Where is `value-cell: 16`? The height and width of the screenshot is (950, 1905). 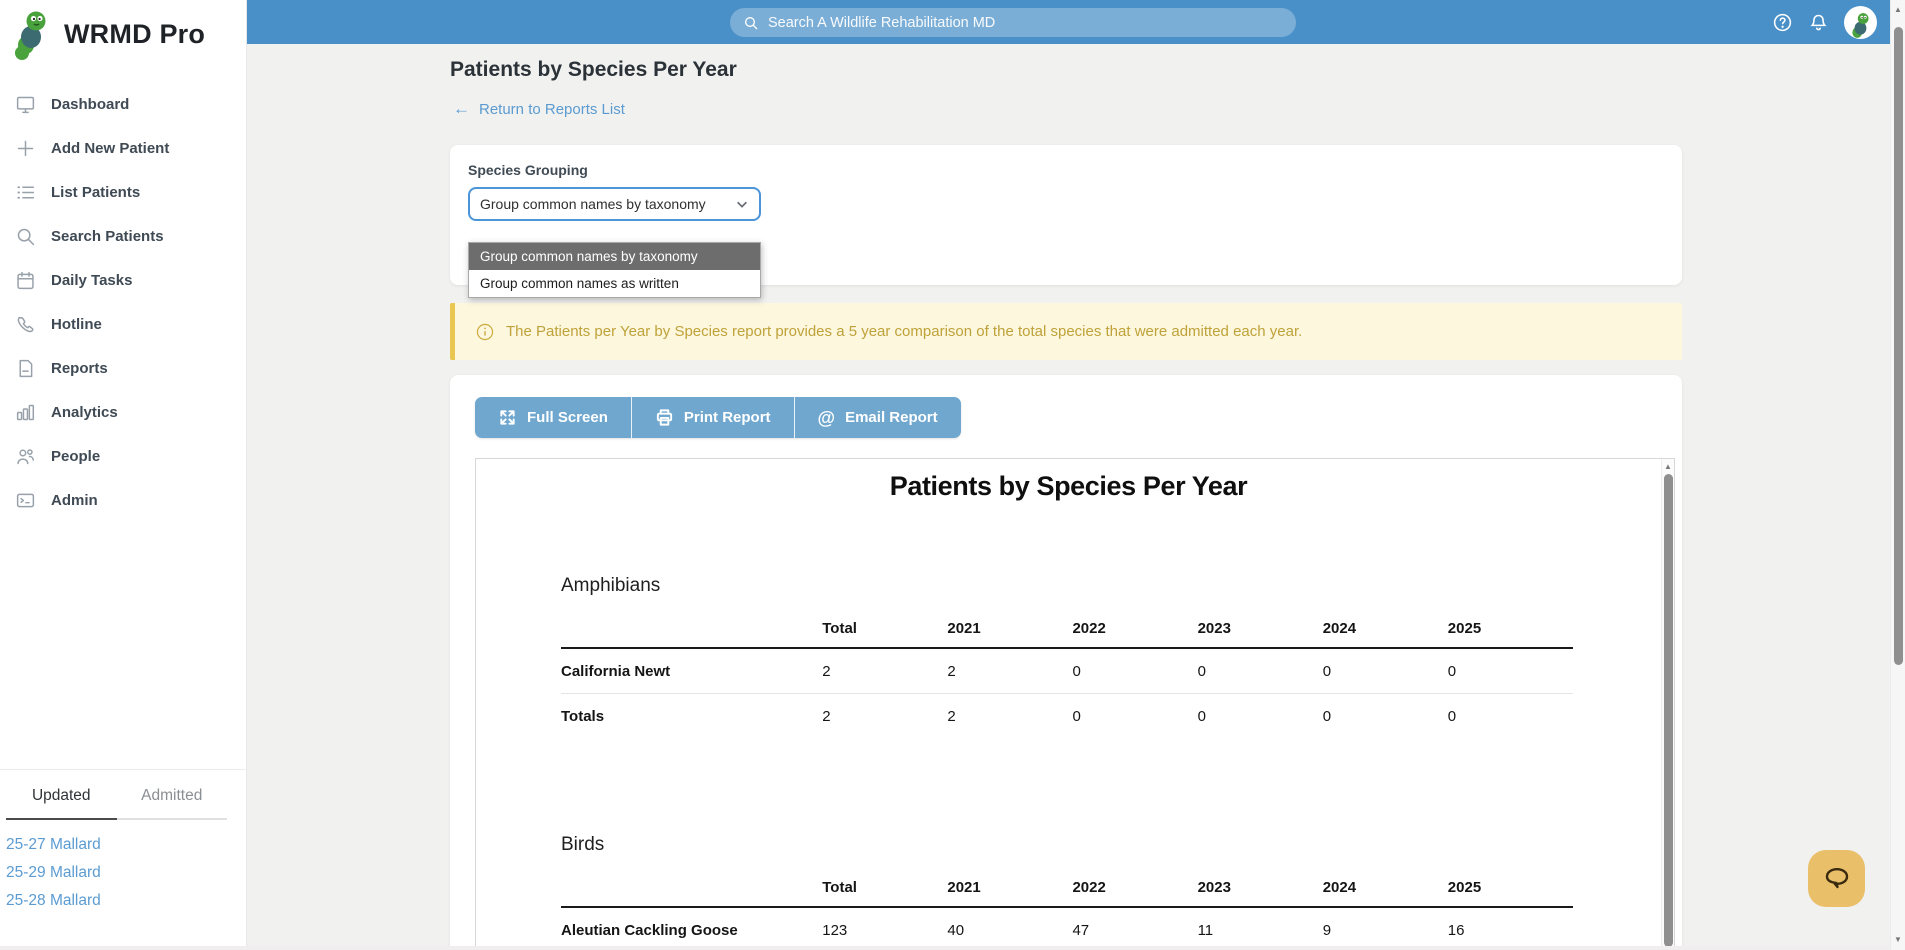 value-cell: 16 is located at coordinates (1456, 930).